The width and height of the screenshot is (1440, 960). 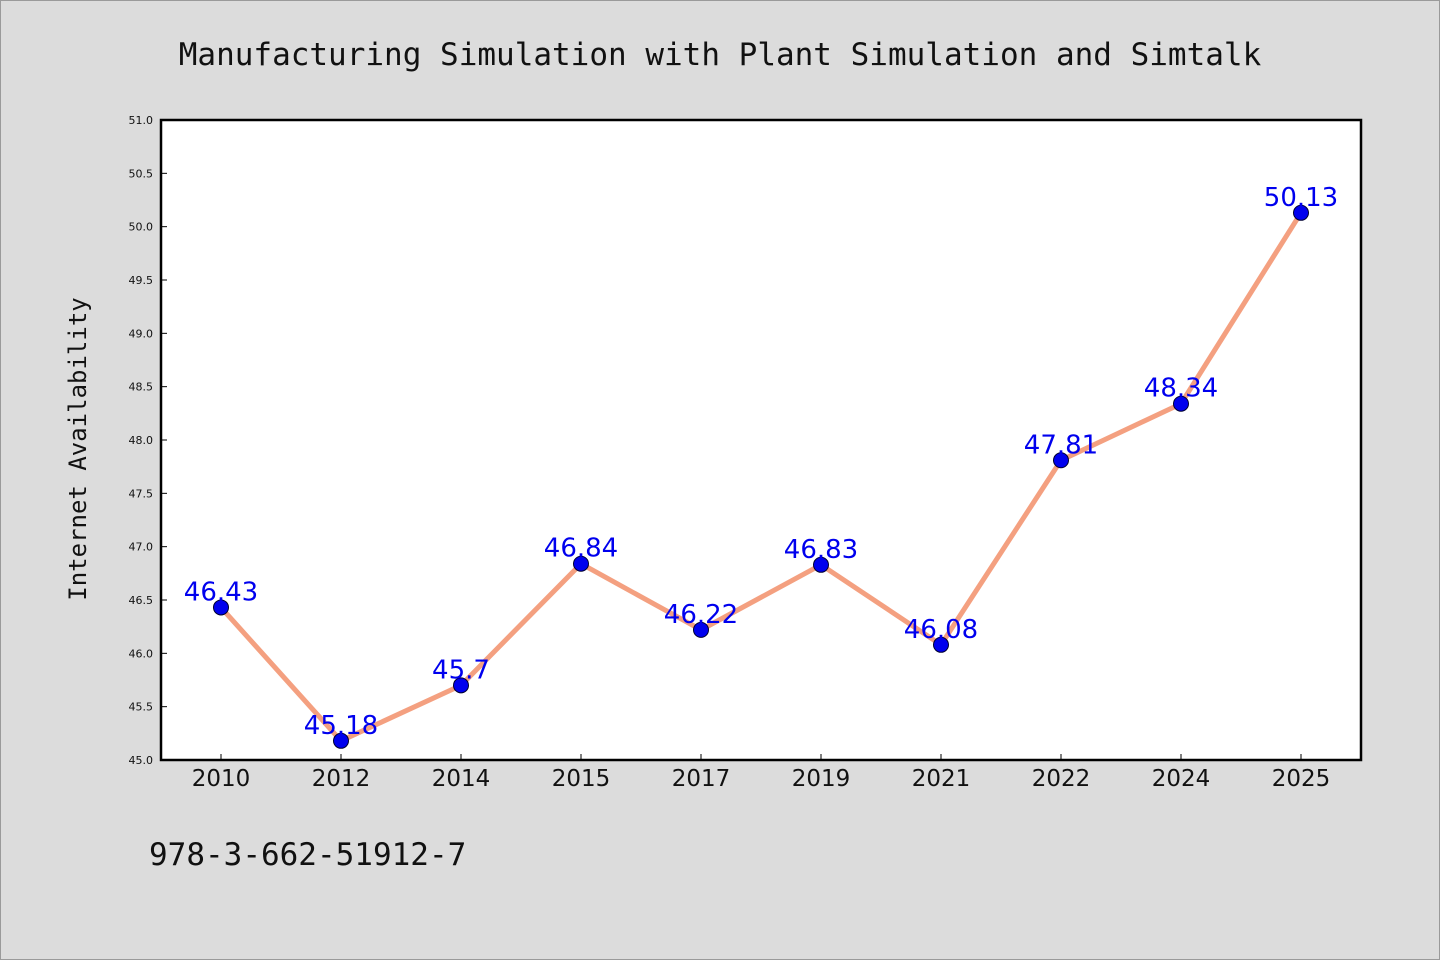 What do you see at coordinates (1061, 445) in the screenshot?
I see `data-label: 47.81` at bounding box center [1061, 445].